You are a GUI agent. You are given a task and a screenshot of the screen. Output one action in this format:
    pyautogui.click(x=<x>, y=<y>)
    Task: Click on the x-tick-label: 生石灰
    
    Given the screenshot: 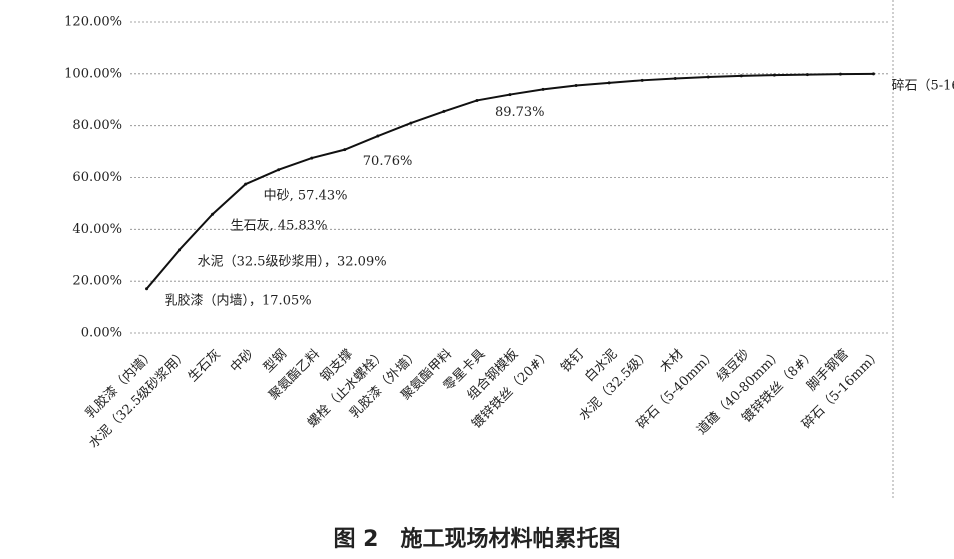 What is the action you would take?
    pyautogui.click(x=205, y=366)
    